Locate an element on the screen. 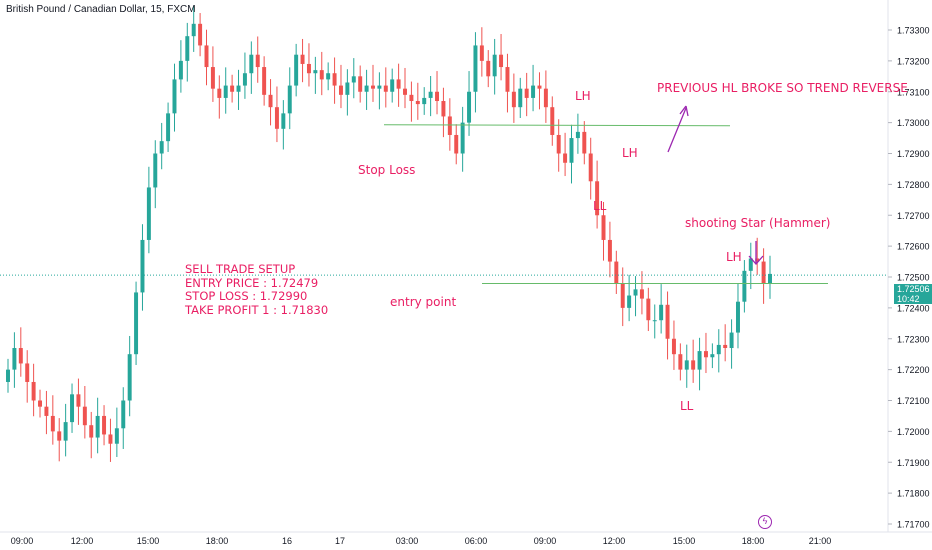  setup-title: SELL TRADE SETUP is located at coordinates (240, 269).